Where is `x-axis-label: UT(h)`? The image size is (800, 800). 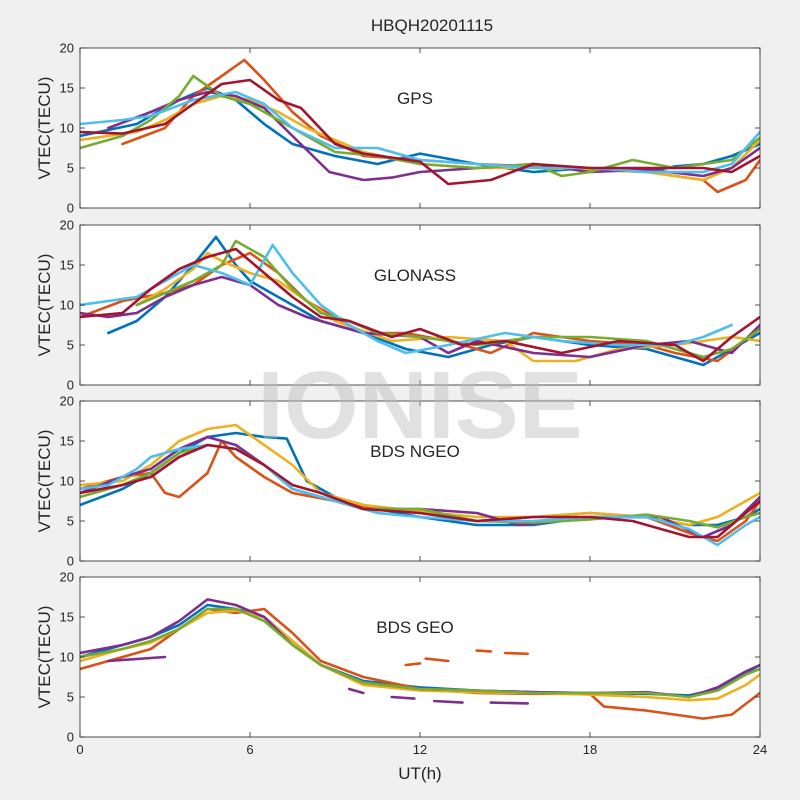 x-axis-label: UT(h) is located at coordinates (419, 773).